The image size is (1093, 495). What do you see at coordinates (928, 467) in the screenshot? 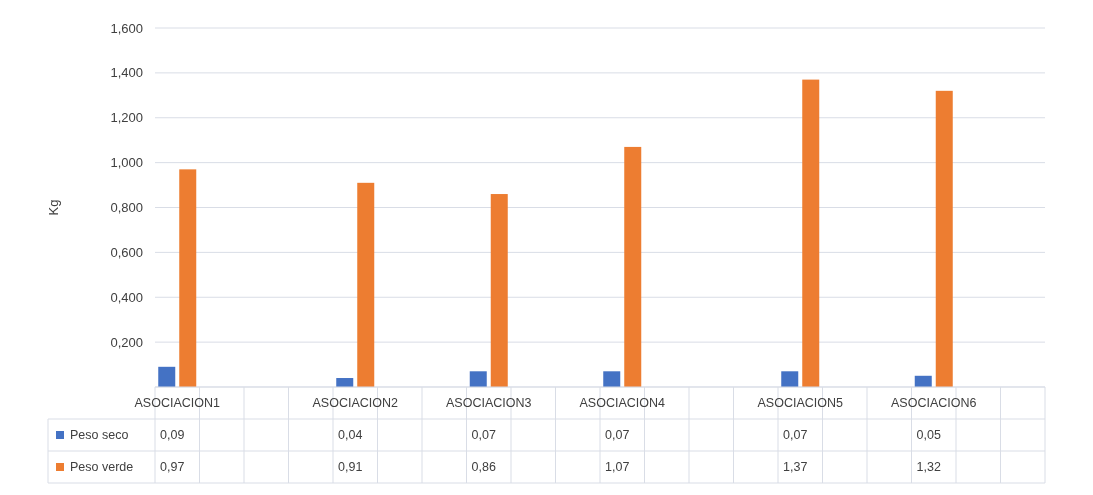
I see `data-label: 1,32` at bounding box center [928, 467].